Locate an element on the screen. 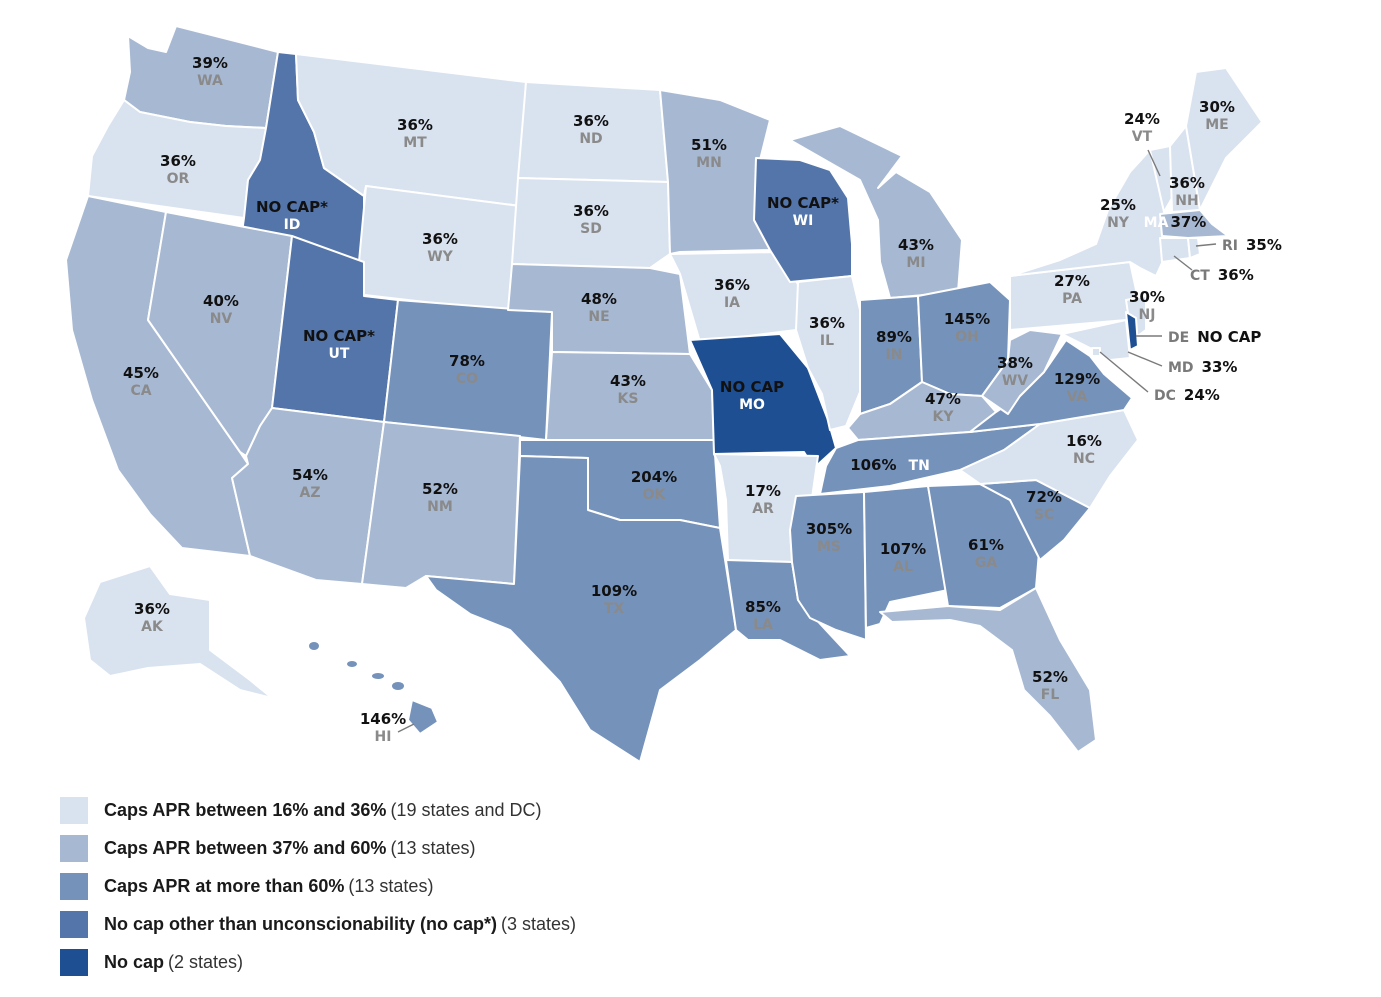 The height and width of the screenshot is (997, 1381). state-label-co: 78% CO is located at coordinates (467, 369).